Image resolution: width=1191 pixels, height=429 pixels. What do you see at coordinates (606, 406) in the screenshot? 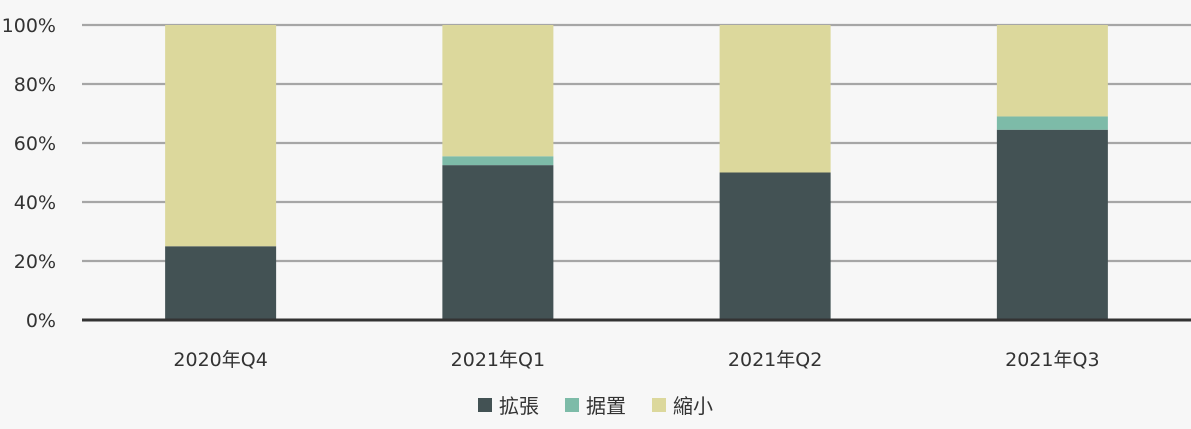
I see `legend-label: 据置` at bounding box center [606, 406].